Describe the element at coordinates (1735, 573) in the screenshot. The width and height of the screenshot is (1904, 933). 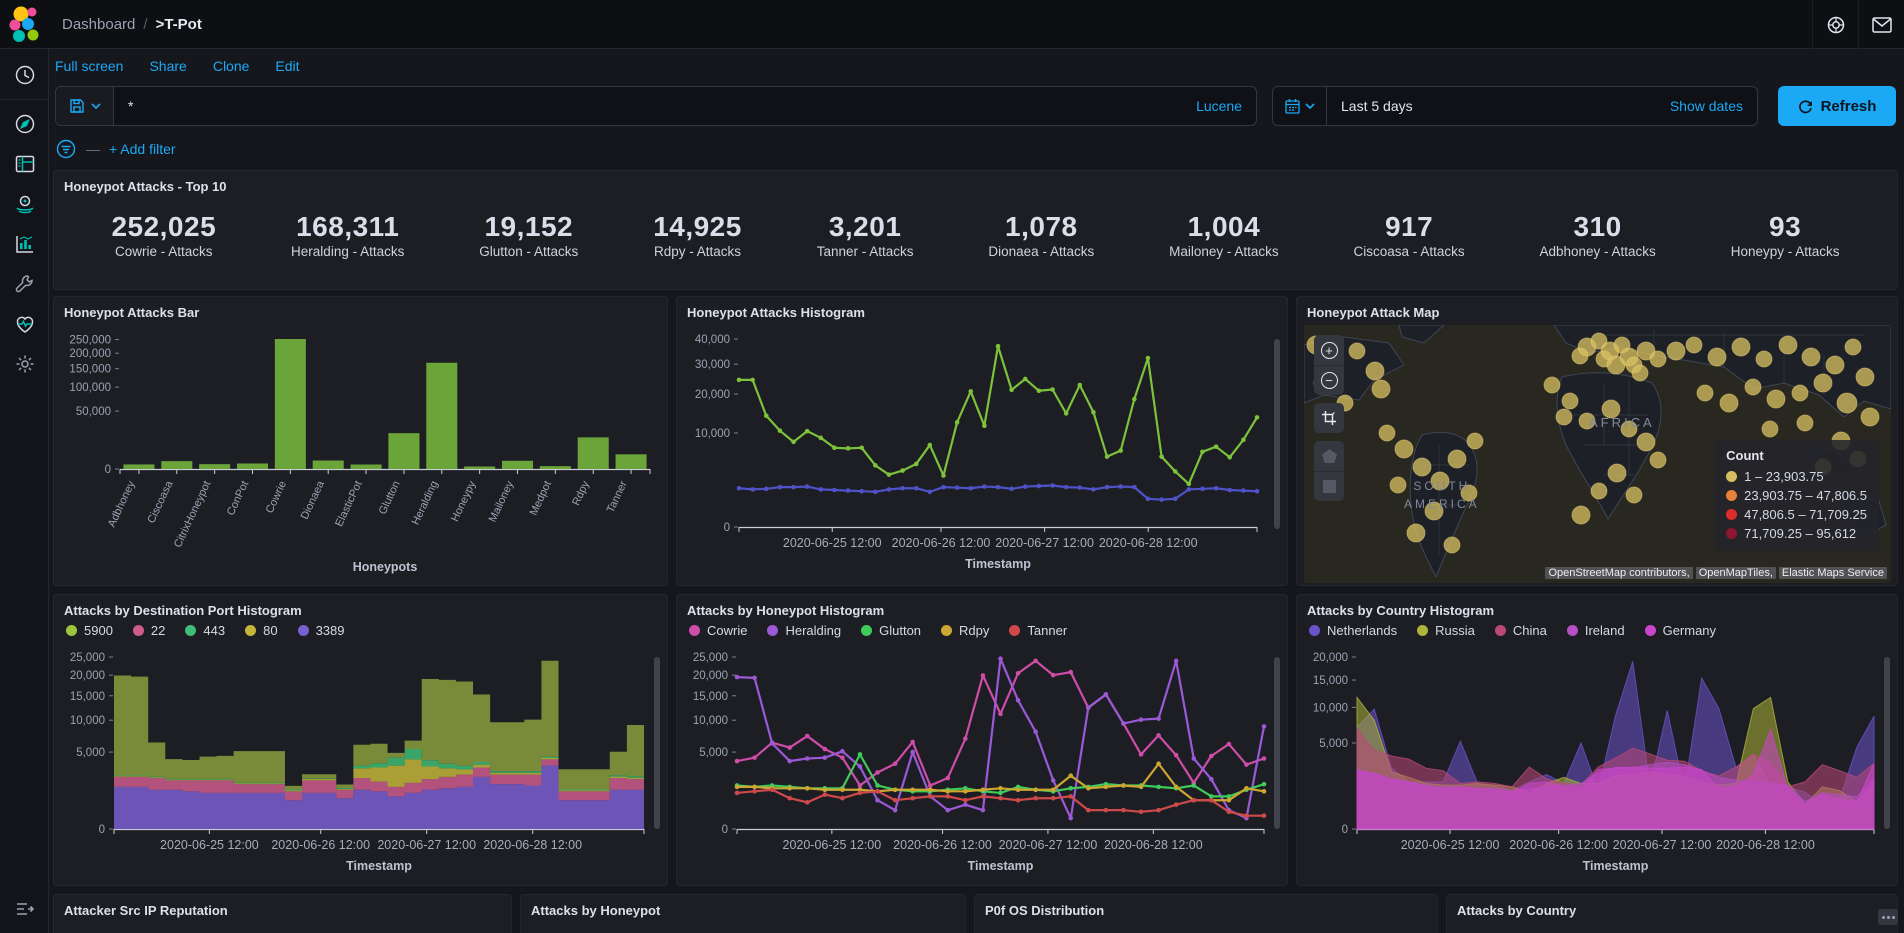
I see `attribution-openmaptiles: OpenMapTiles,` at that location.